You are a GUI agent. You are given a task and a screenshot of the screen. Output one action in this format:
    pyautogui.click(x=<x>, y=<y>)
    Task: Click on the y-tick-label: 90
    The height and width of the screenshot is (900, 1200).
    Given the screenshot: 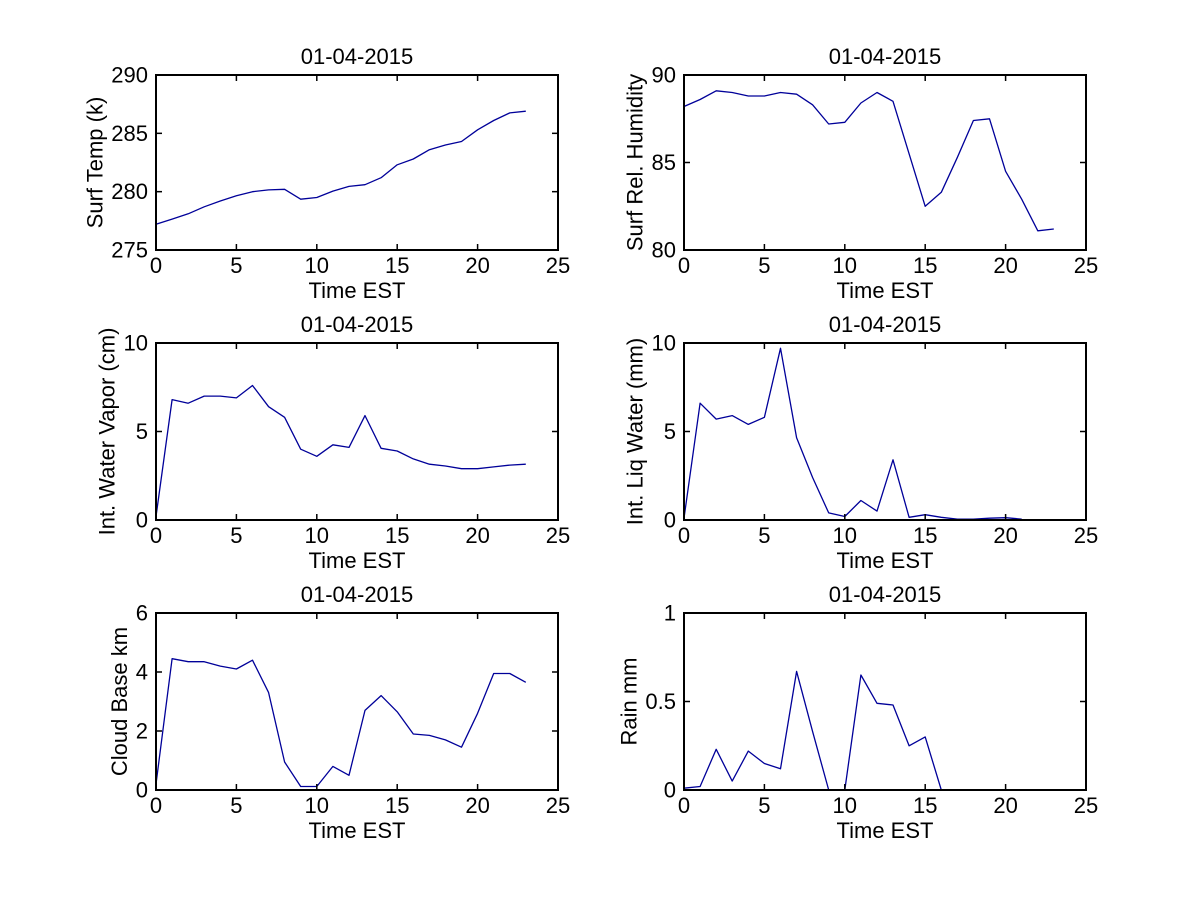 What is the action you would take?
    pyautogui.click(x=664, y=75)
    